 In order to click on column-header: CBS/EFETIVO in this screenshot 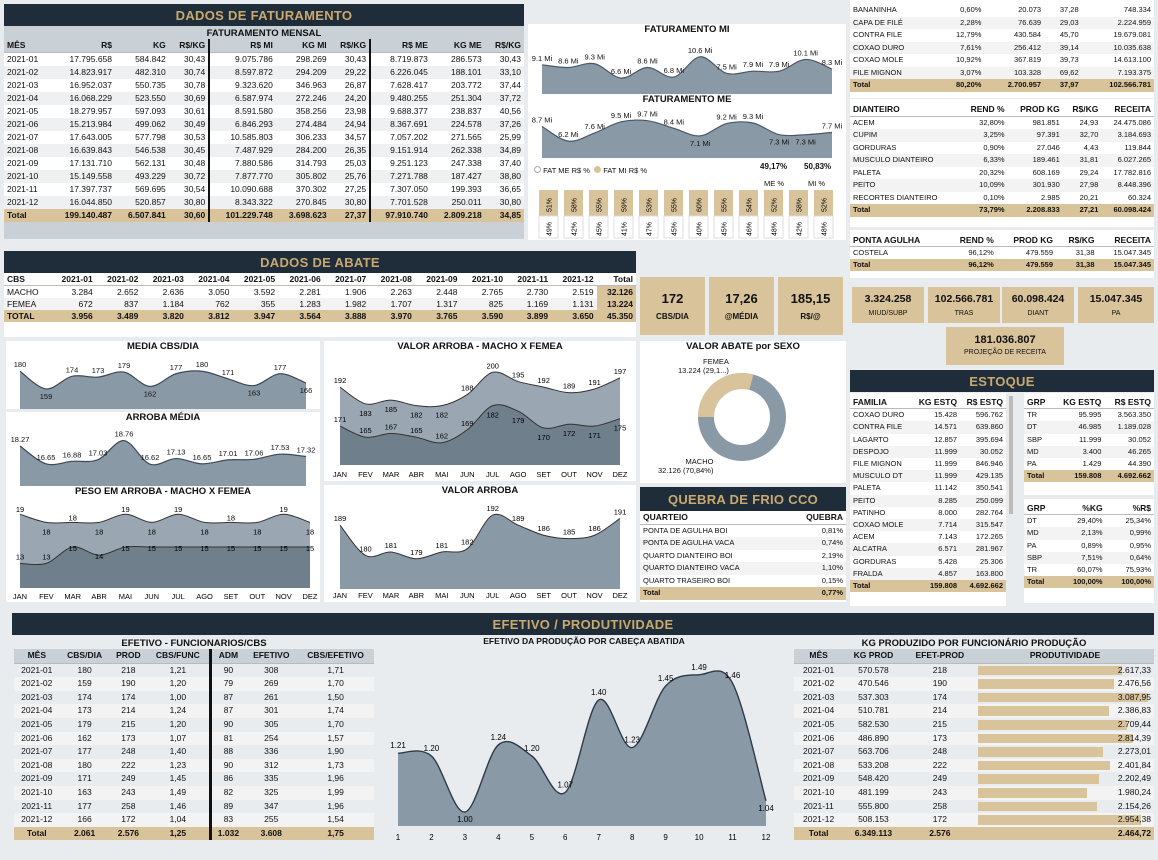, I will do `click(335, 656)`.